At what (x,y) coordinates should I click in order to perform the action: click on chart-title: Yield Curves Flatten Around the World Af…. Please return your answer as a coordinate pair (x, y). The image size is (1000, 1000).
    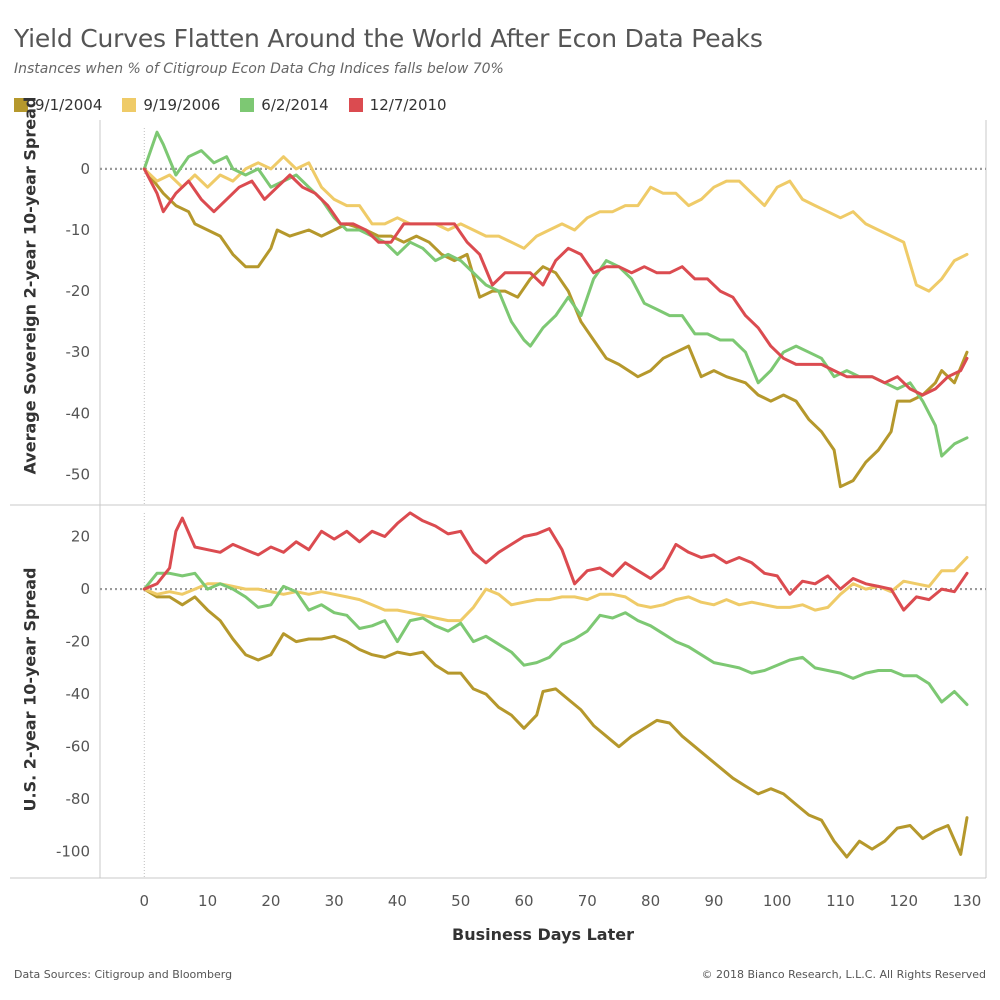
    Looking at the image, I should click on (388, 38).